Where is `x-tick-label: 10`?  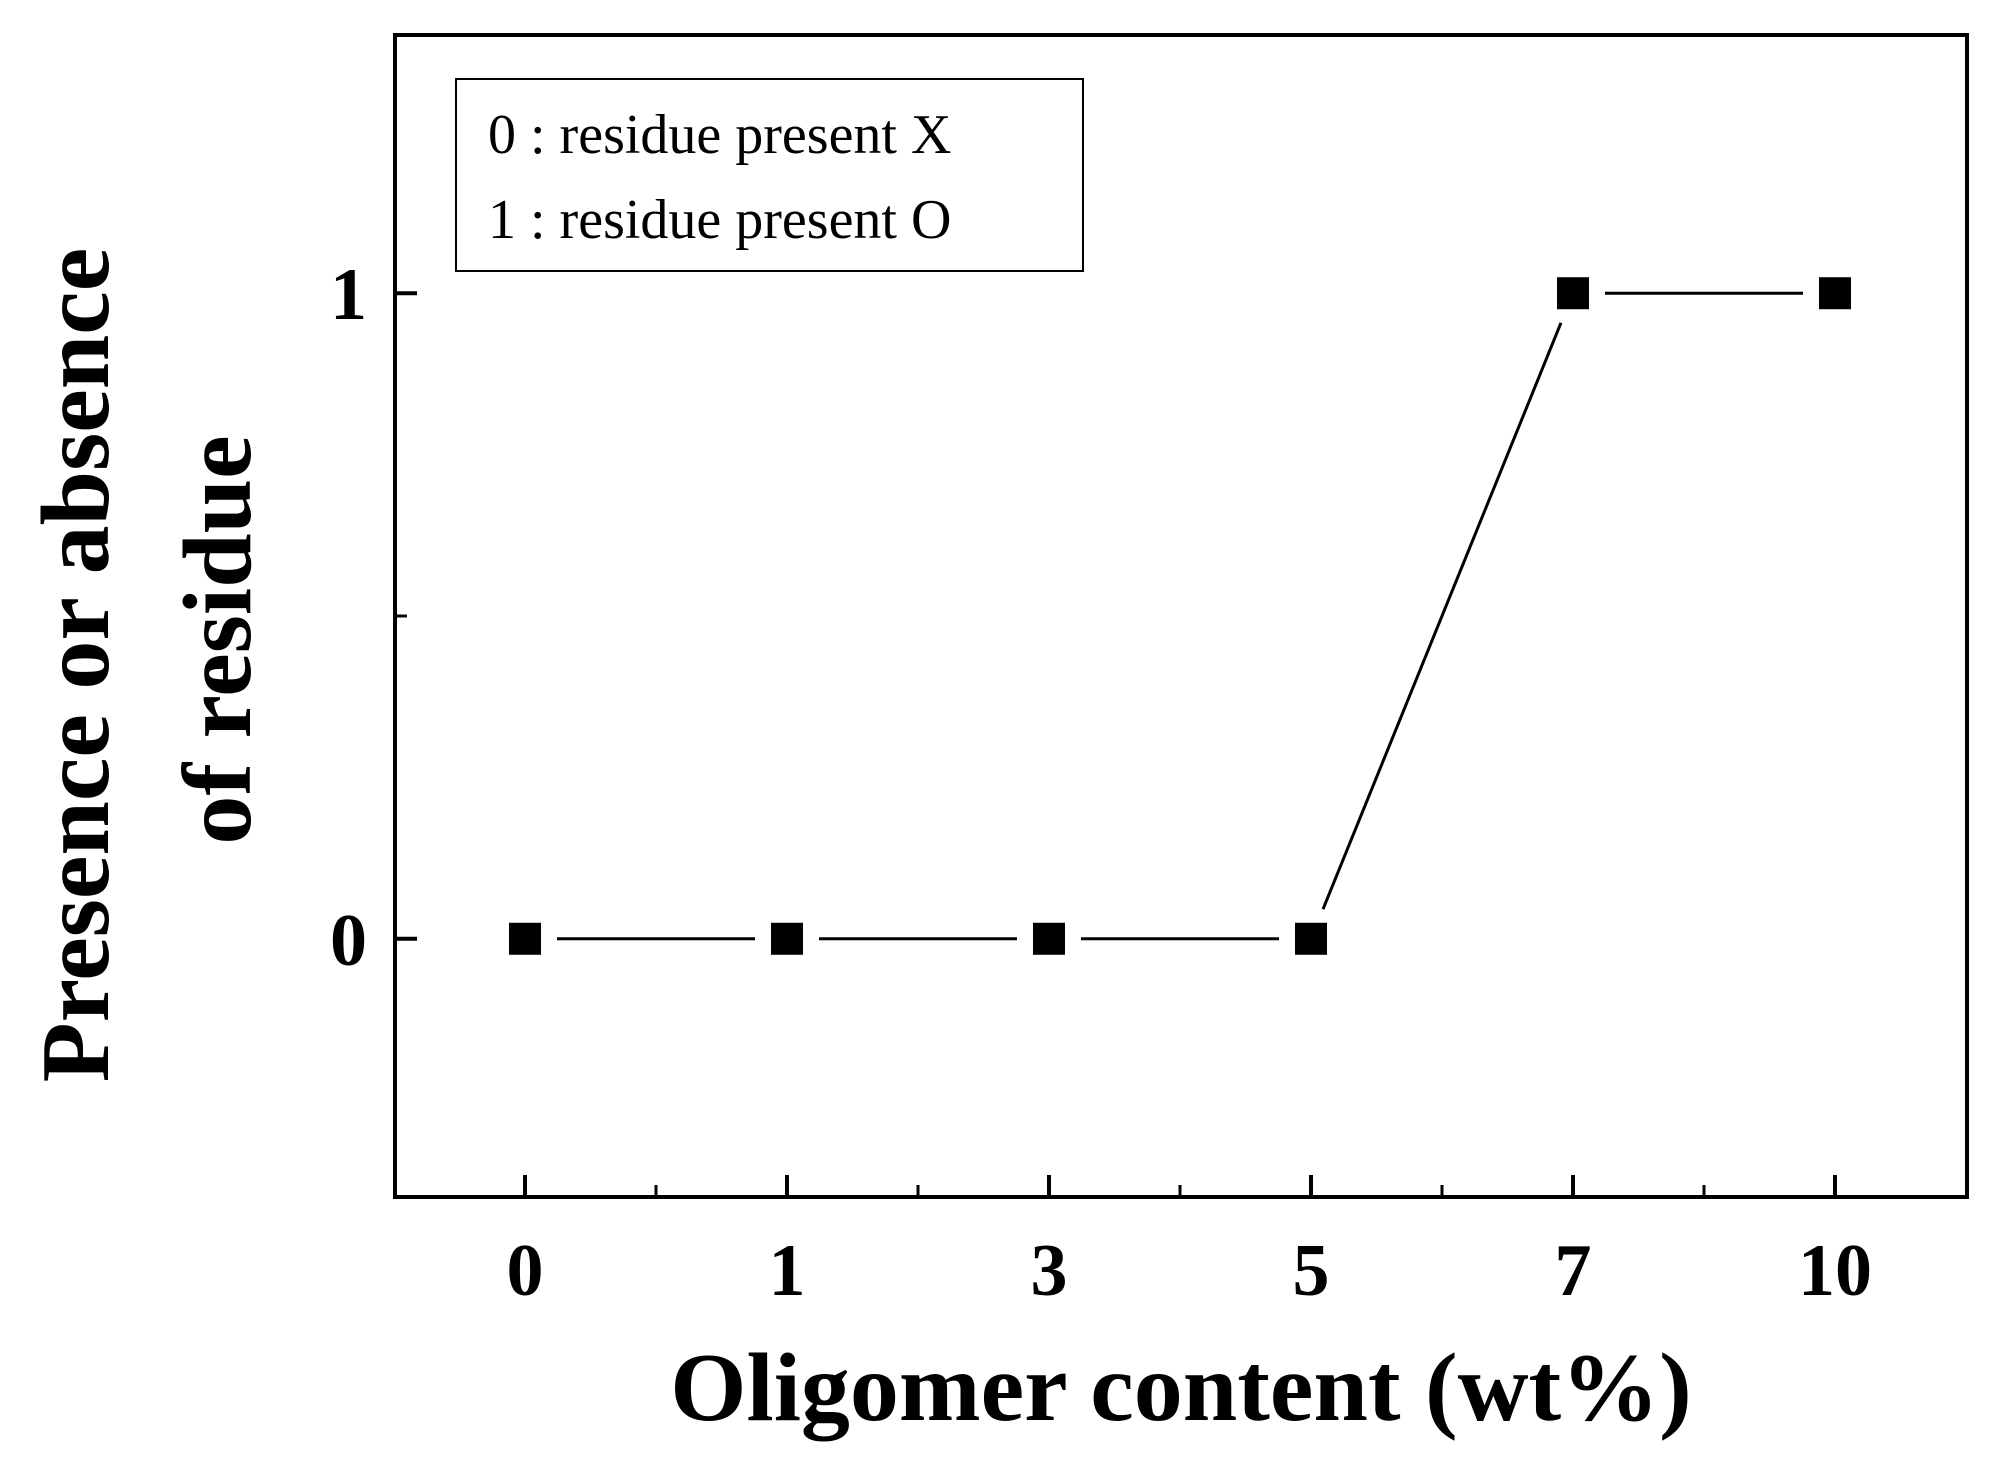
x-tick-label: 10 is located at coordinates (1835, 1271).